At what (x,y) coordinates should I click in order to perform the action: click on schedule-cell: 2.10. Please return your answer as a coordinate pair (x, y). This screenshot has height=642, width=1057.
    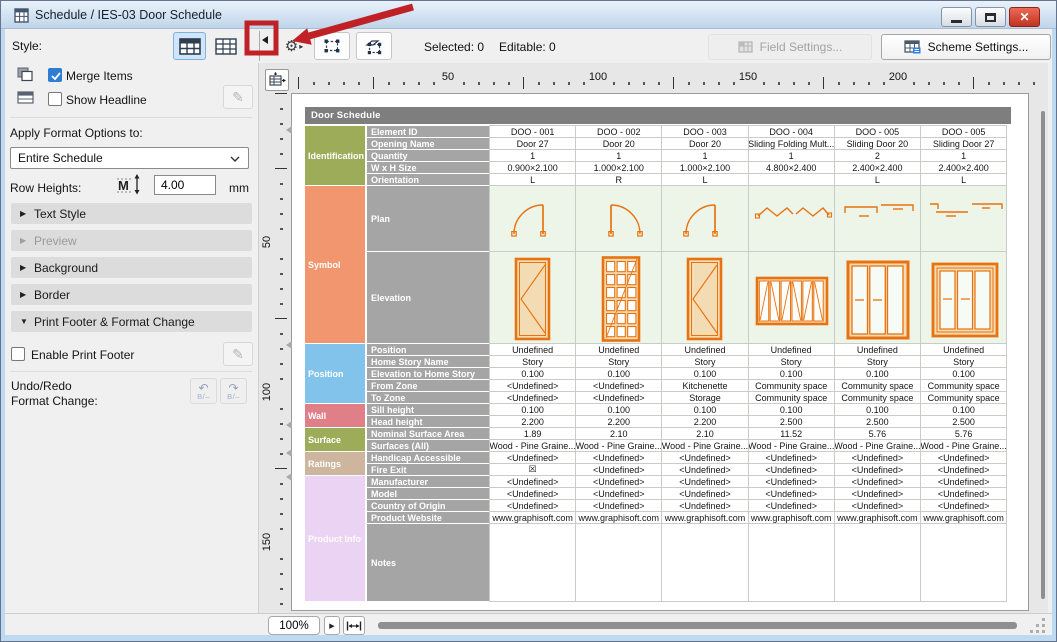
    Looking at the image, I should click on (619, 434).